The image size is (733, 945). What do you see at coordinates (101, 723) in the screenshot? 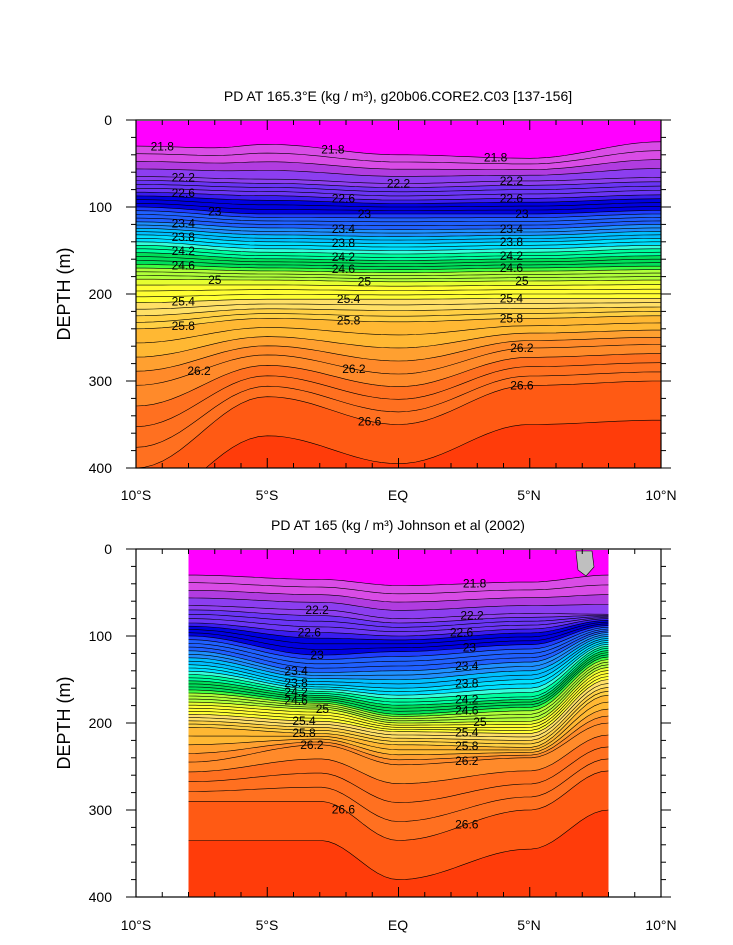
I see `panel-2-ytick-label: 200` at bounding box center [101, 723].